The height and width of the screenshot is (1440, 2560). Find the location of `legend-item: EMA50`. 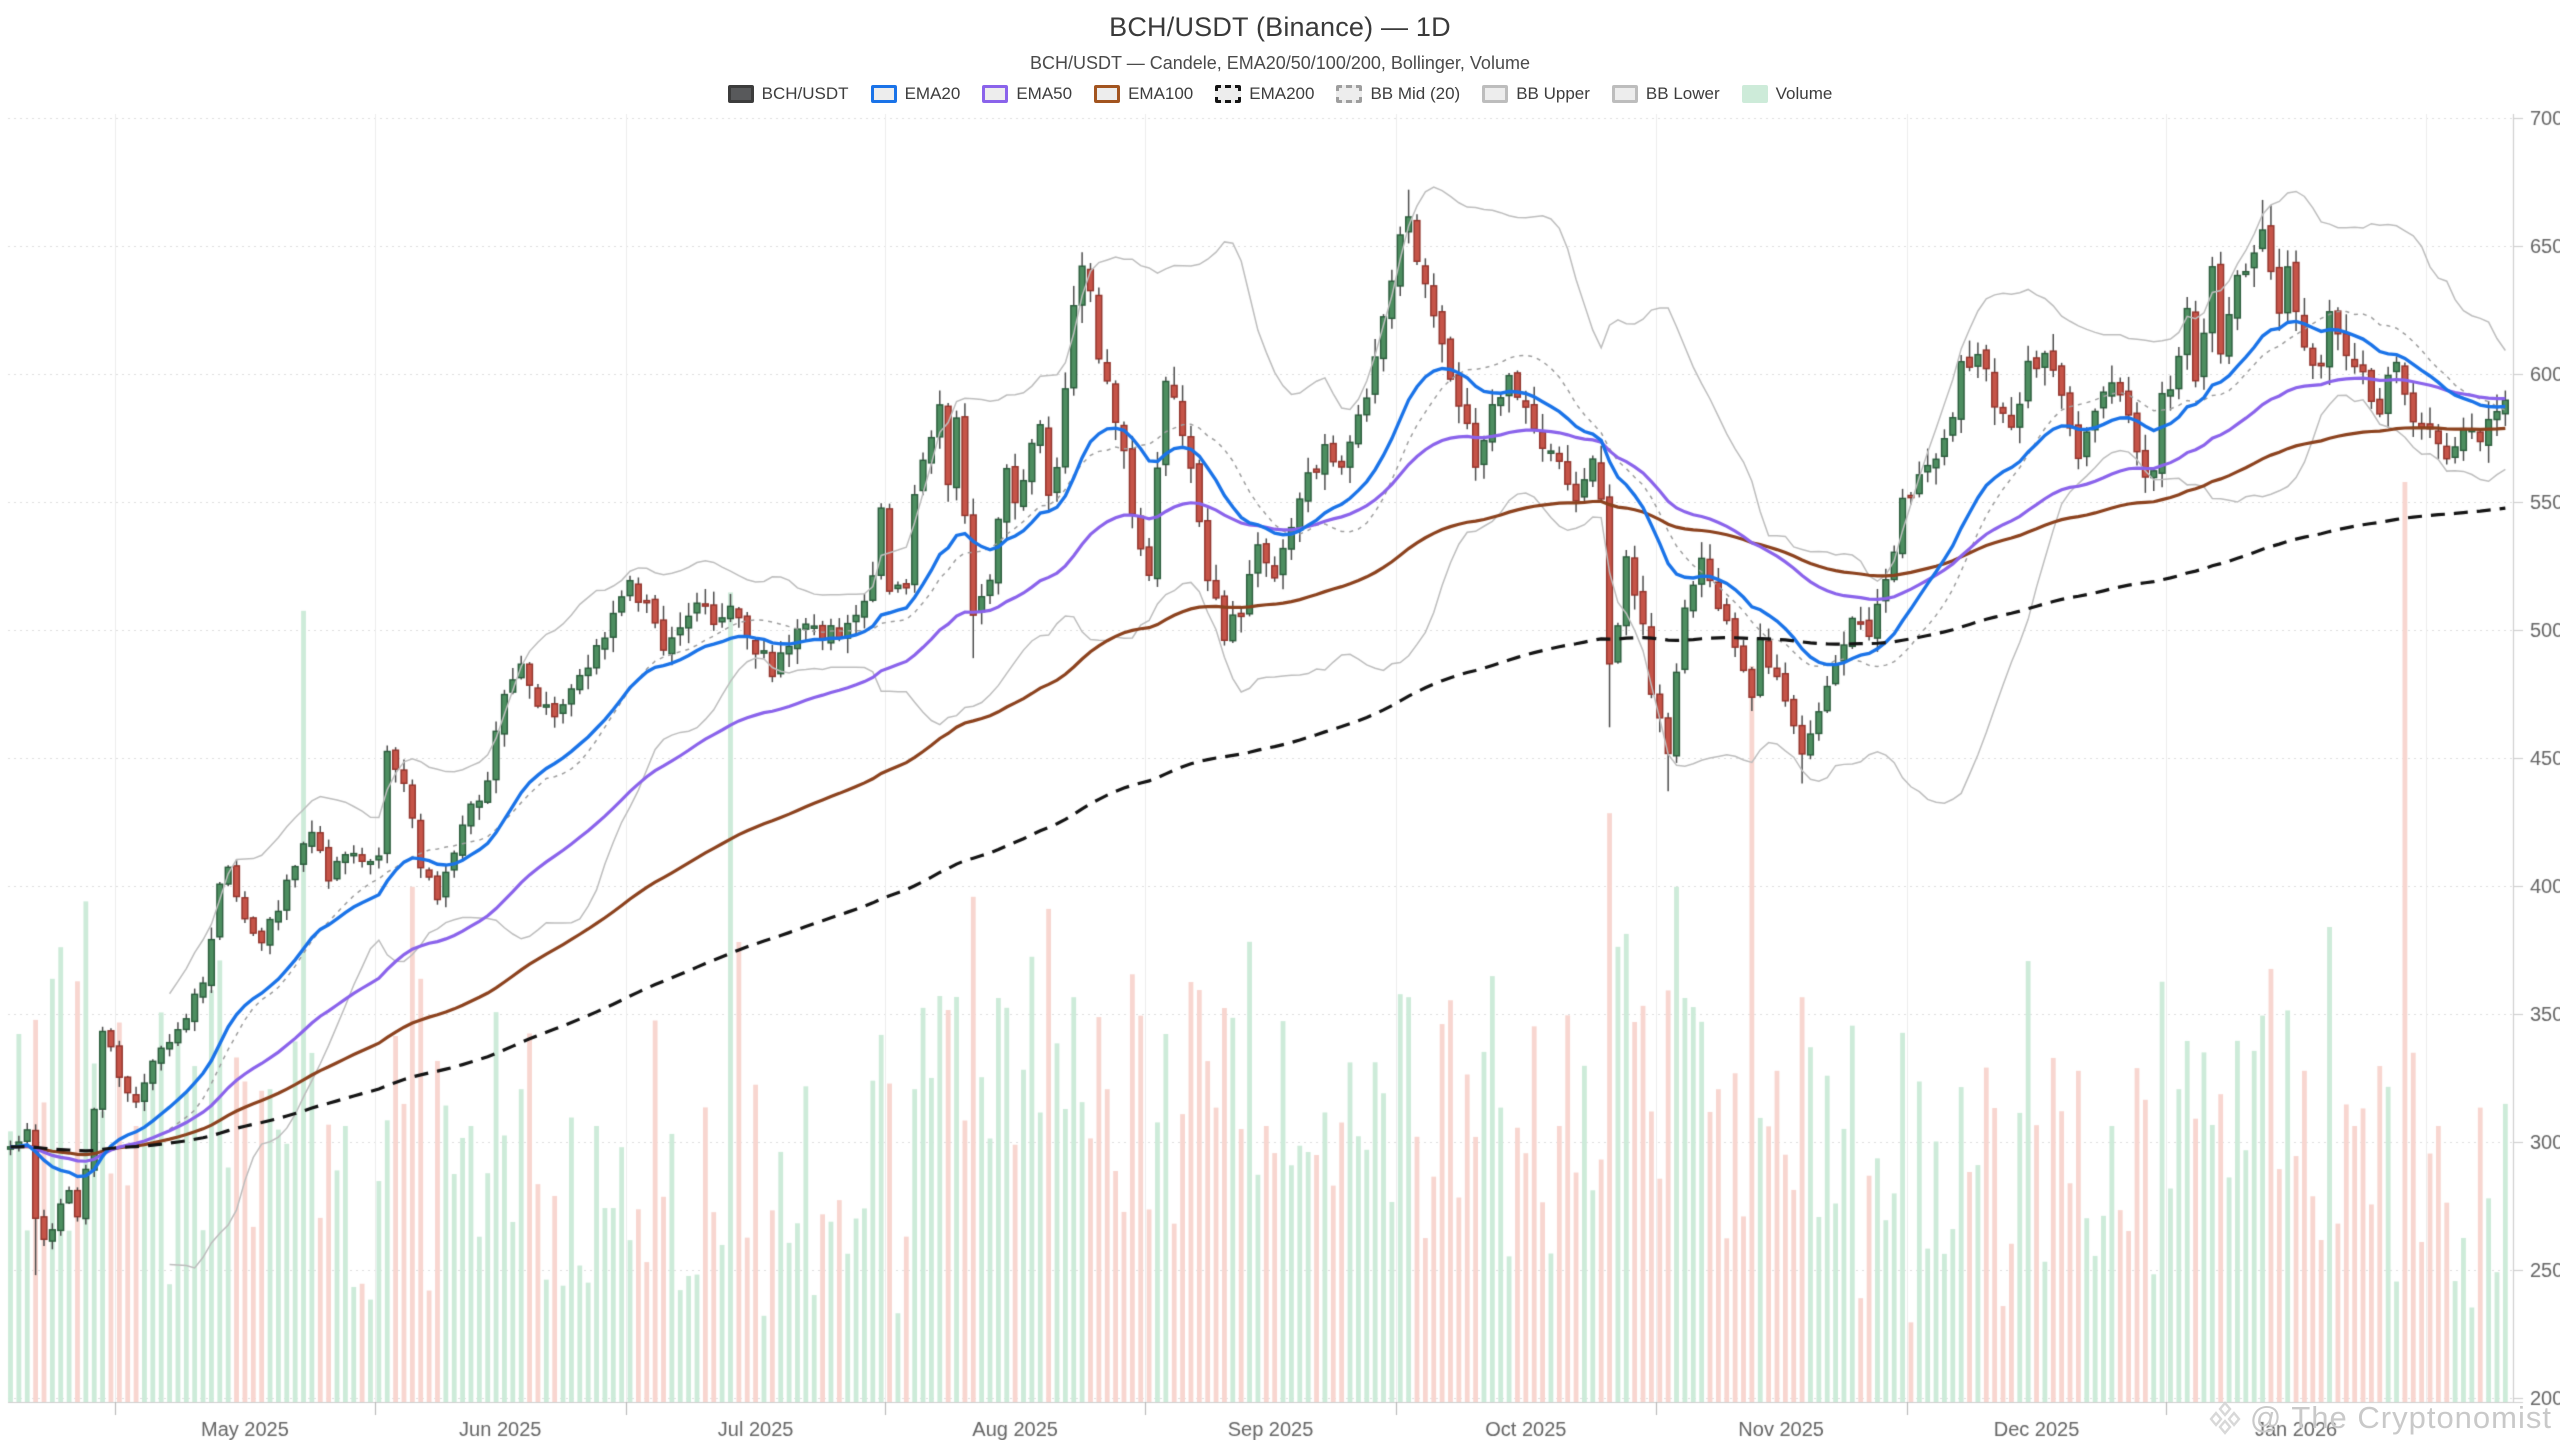

legend-item: EMA50 is located at coordinates (1027, 94).